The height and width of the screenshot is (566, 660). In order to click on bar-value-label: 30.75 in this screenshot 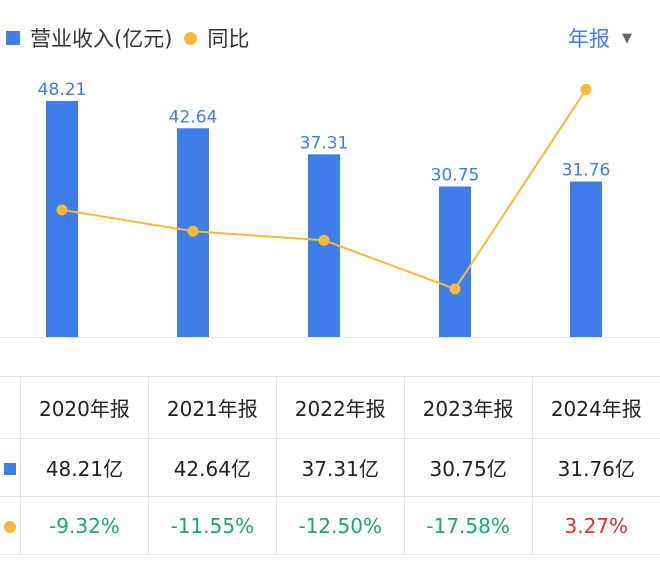, I will do `click(455, 175)`.